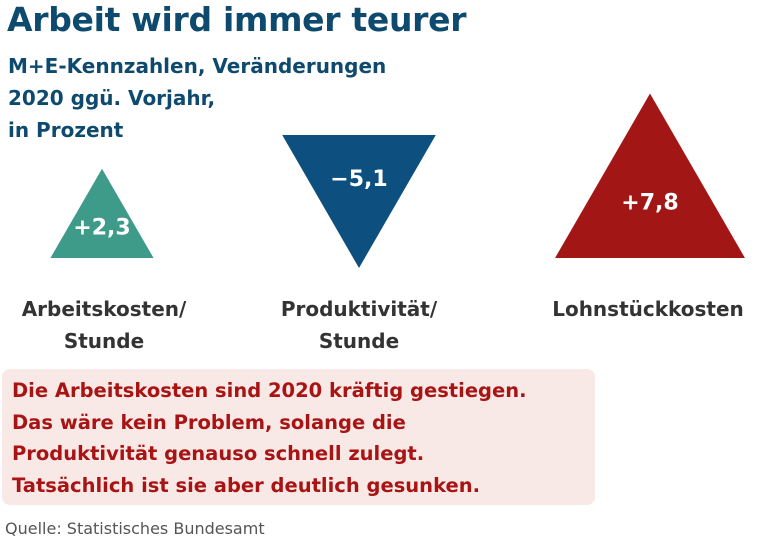  I want to click on note-line-2: Das wäre kein Problem, solange die, so click(209, 422).